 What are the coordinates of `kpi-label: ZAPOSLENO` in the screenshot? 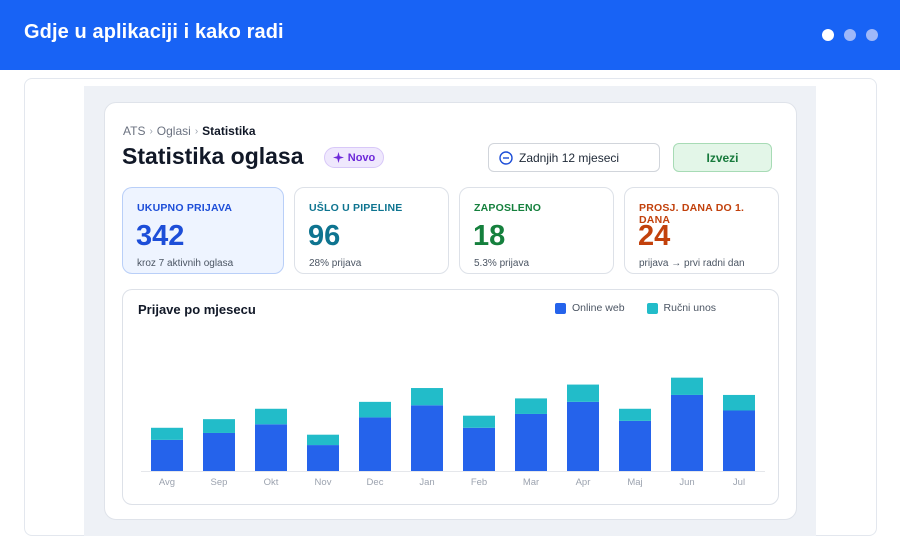 It's located at (508, 208).